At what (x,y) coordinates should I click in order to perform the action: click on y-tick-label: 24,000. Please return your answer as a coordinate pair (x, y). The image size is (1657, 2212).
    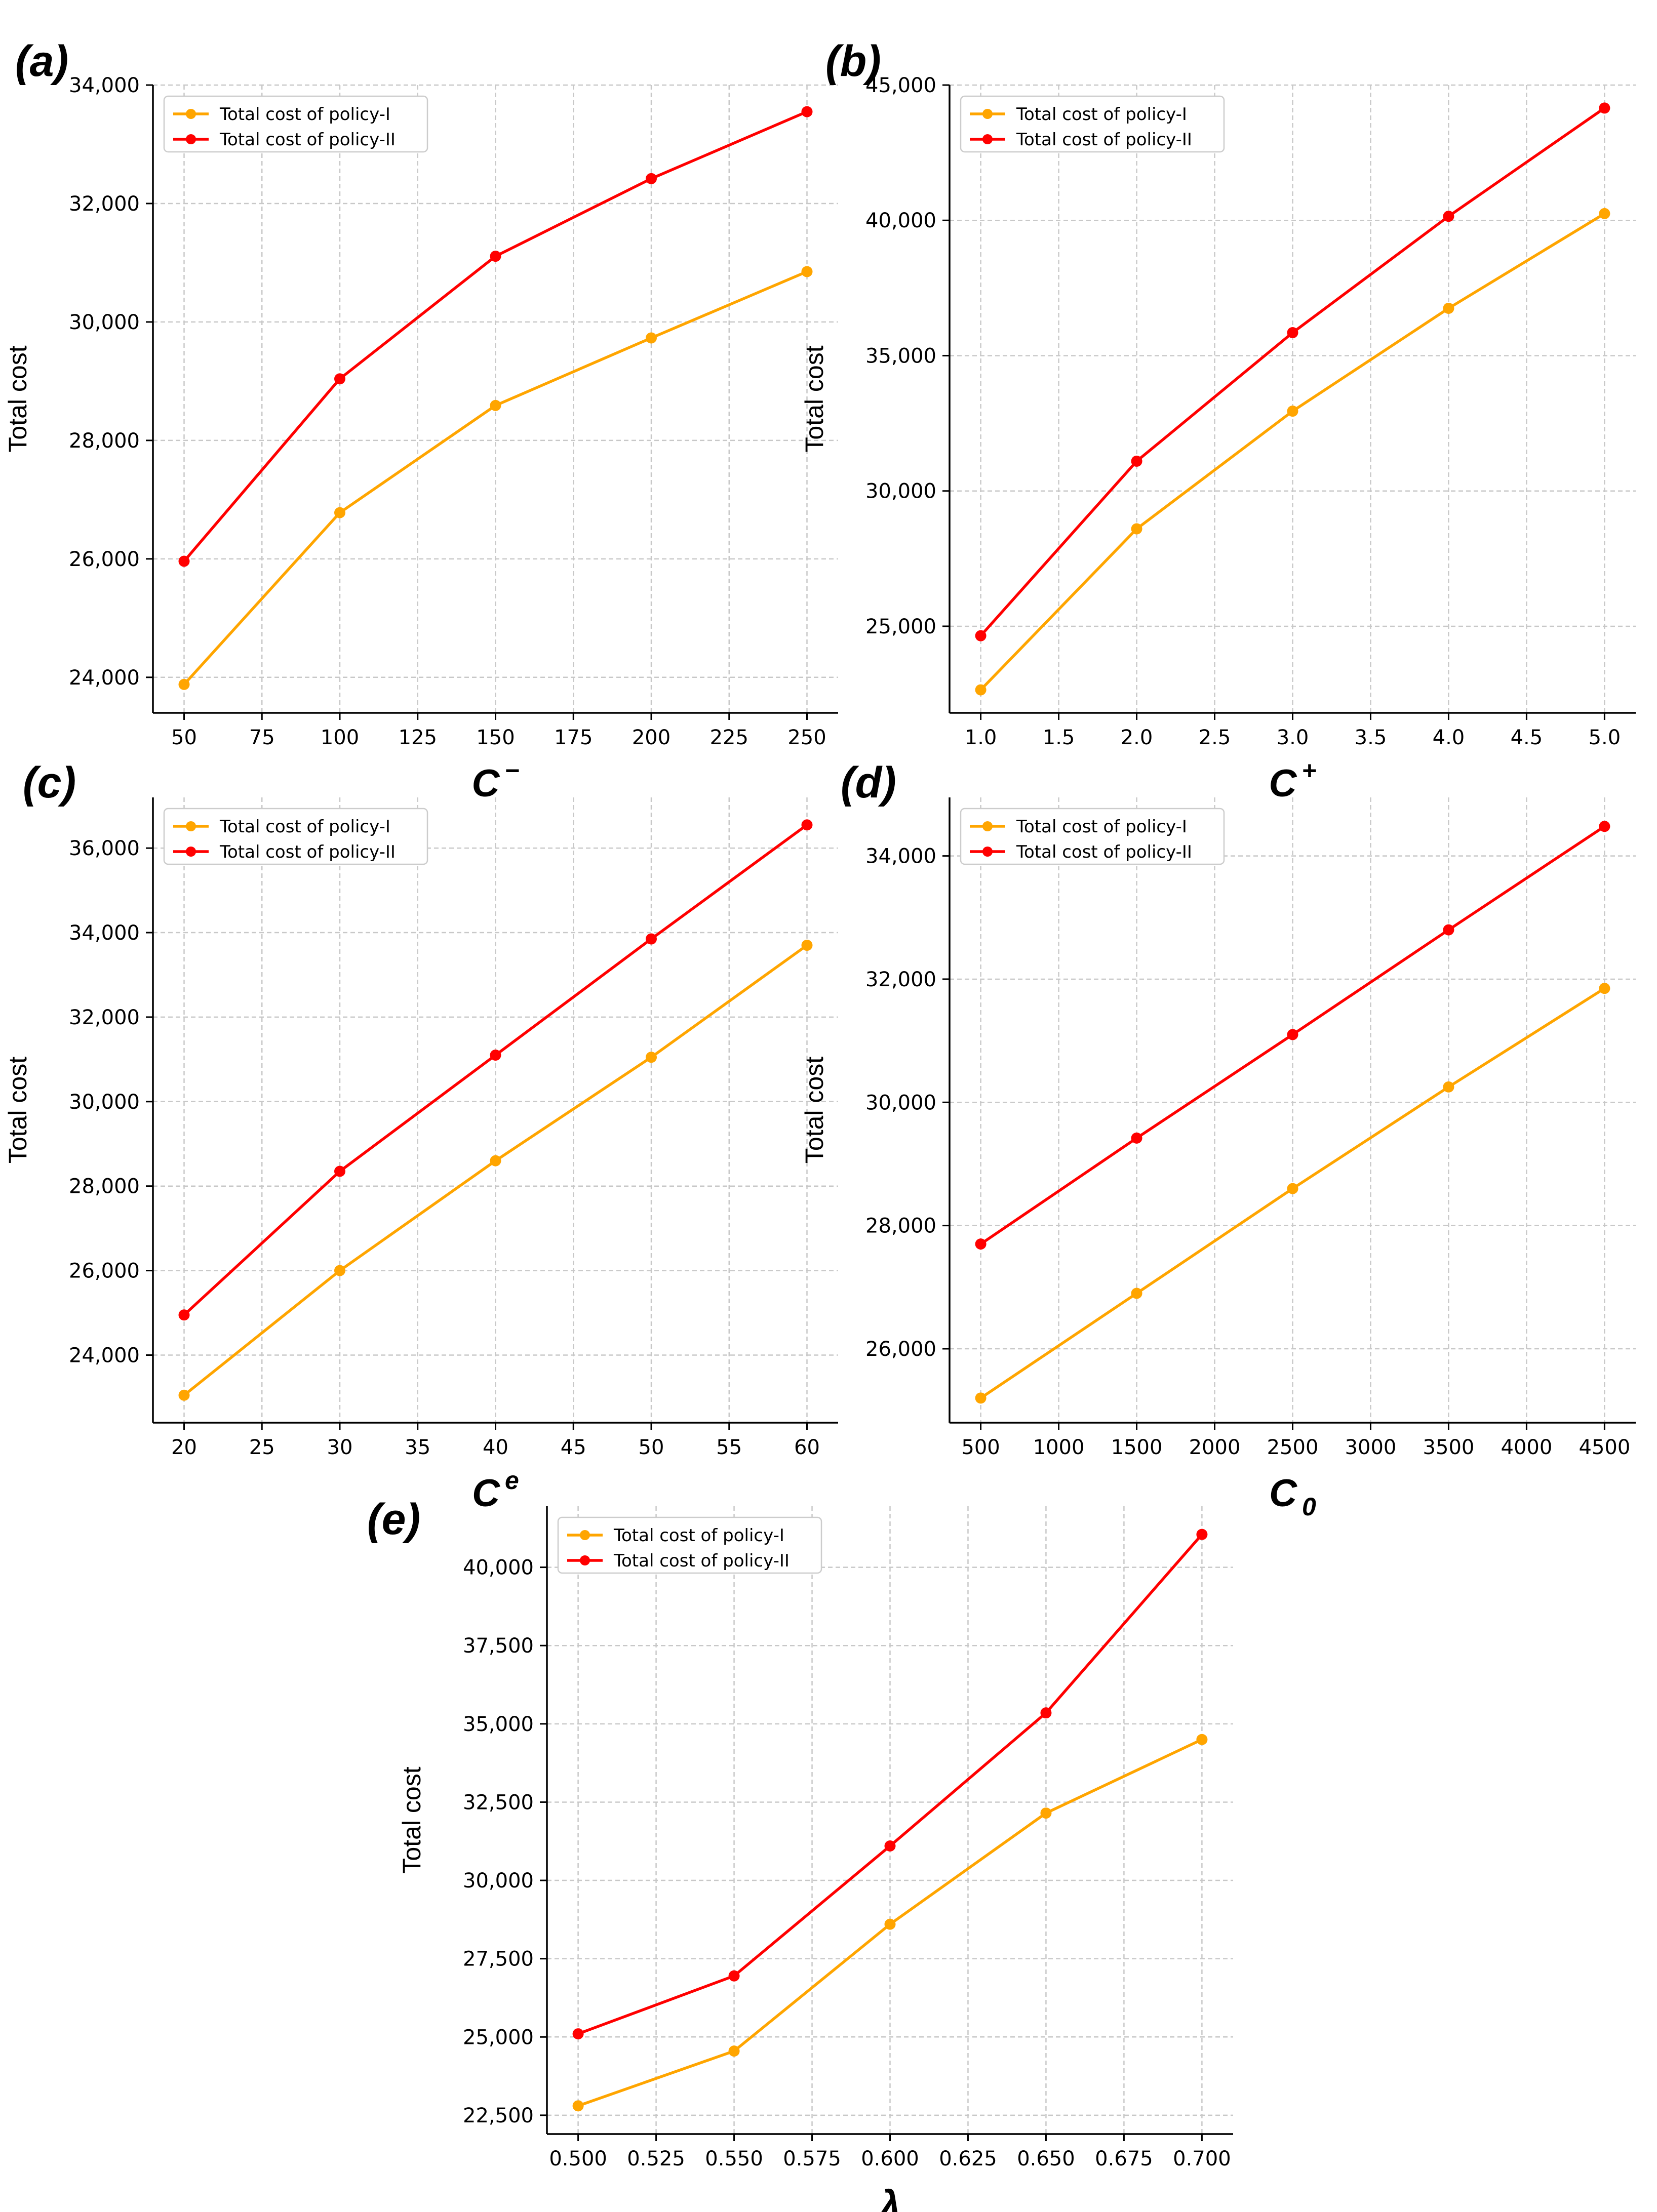
    Looking at the image, I should click on (104, 678).